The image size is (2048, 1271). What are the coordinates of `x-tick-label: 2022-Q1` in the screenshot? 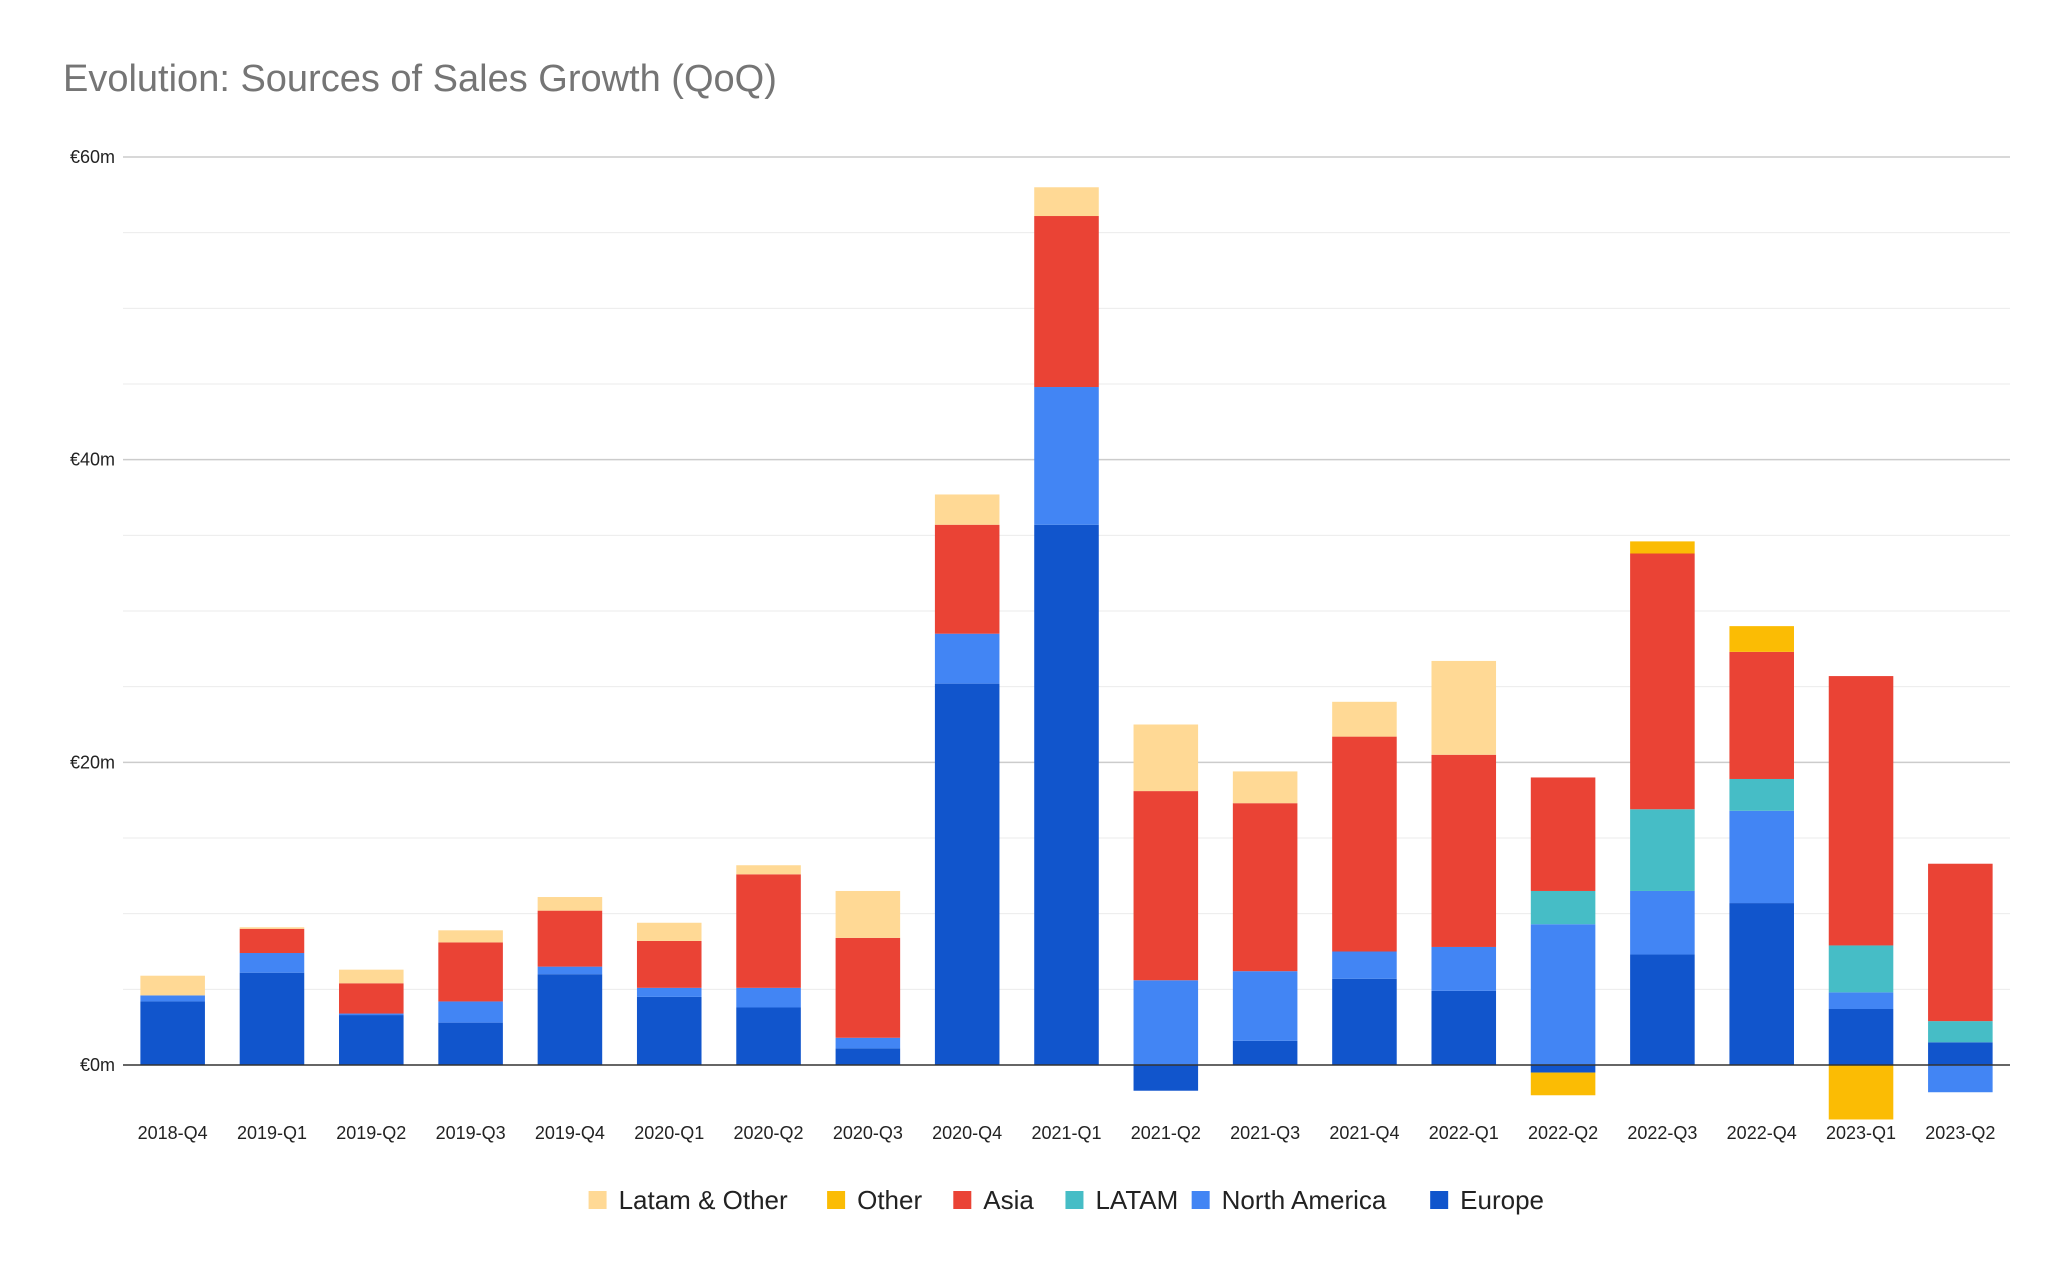 It's located at (1464, 1133).